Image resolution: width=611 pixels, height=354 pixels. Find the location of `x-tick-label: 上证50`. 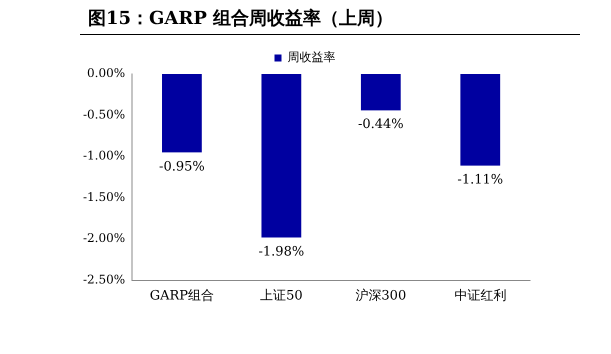

x-tick-label: 上证50 is located at coordinates (281, 296).